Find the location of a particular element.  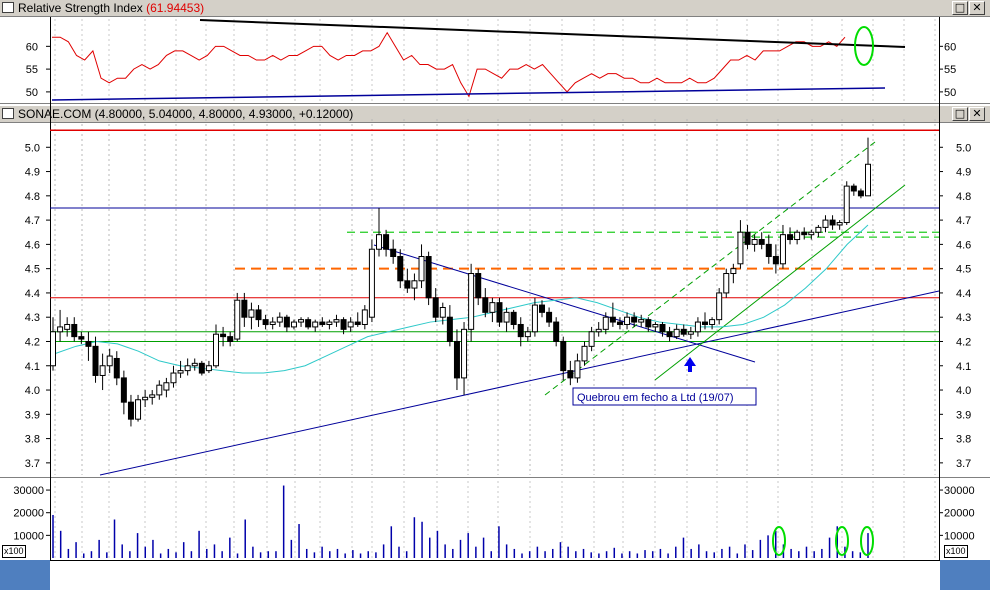

rsi-pane-titlebar: Relative Strength Index (61.94453) □ ✕ is located at coordinates (495, 8).